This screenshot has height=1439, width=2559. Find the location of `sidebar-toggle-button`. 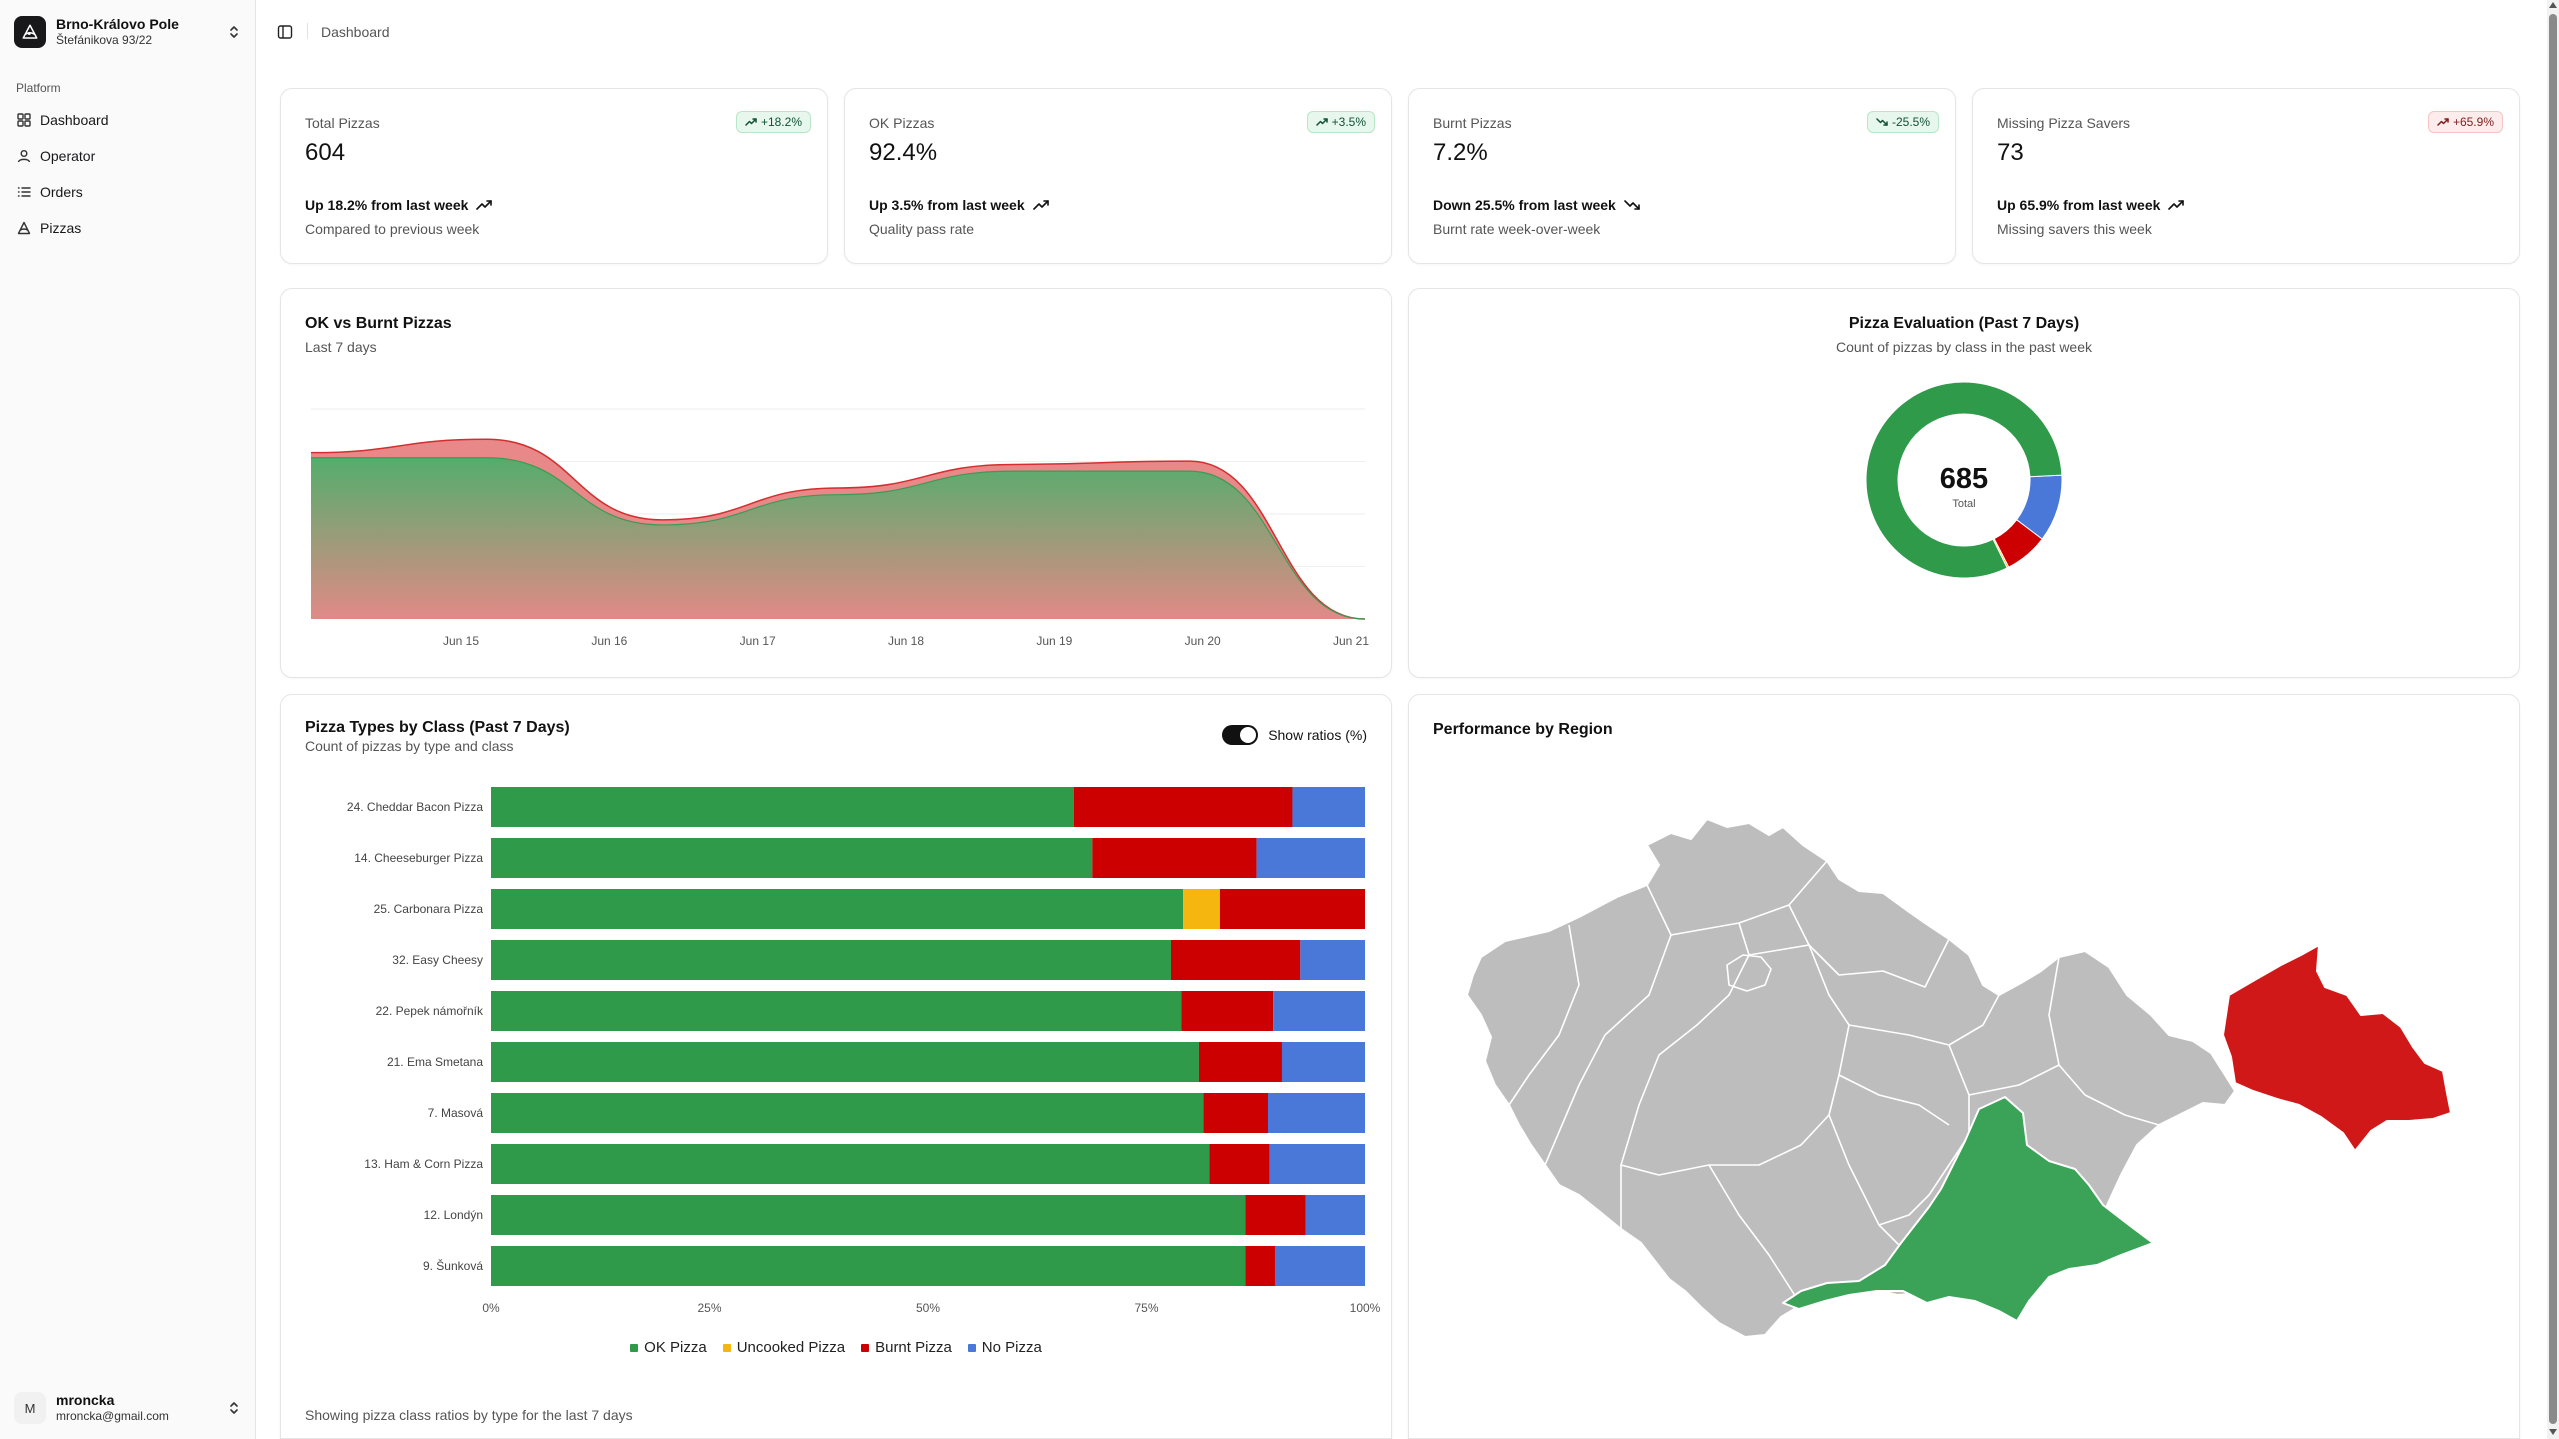

sidebar-toggle-button is located at coordinates (285, 32).